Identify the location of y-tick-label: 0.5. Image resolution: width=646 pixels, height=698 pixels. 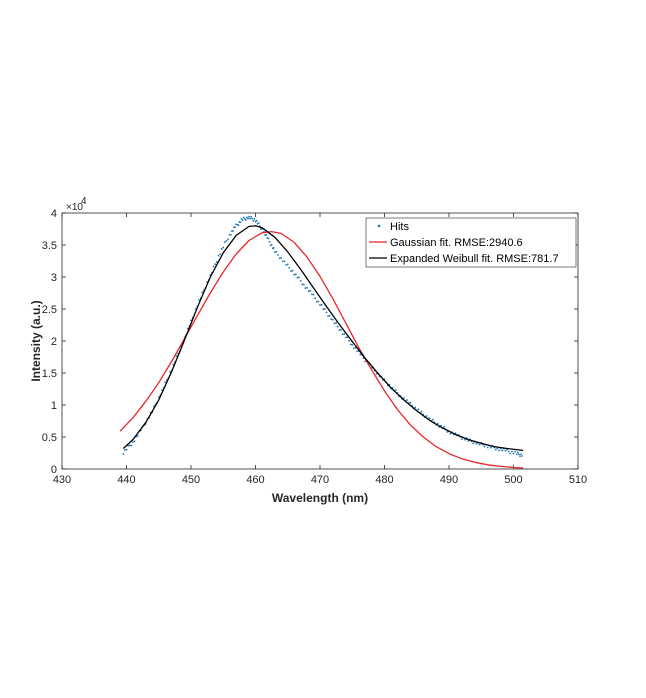
(49, 438).